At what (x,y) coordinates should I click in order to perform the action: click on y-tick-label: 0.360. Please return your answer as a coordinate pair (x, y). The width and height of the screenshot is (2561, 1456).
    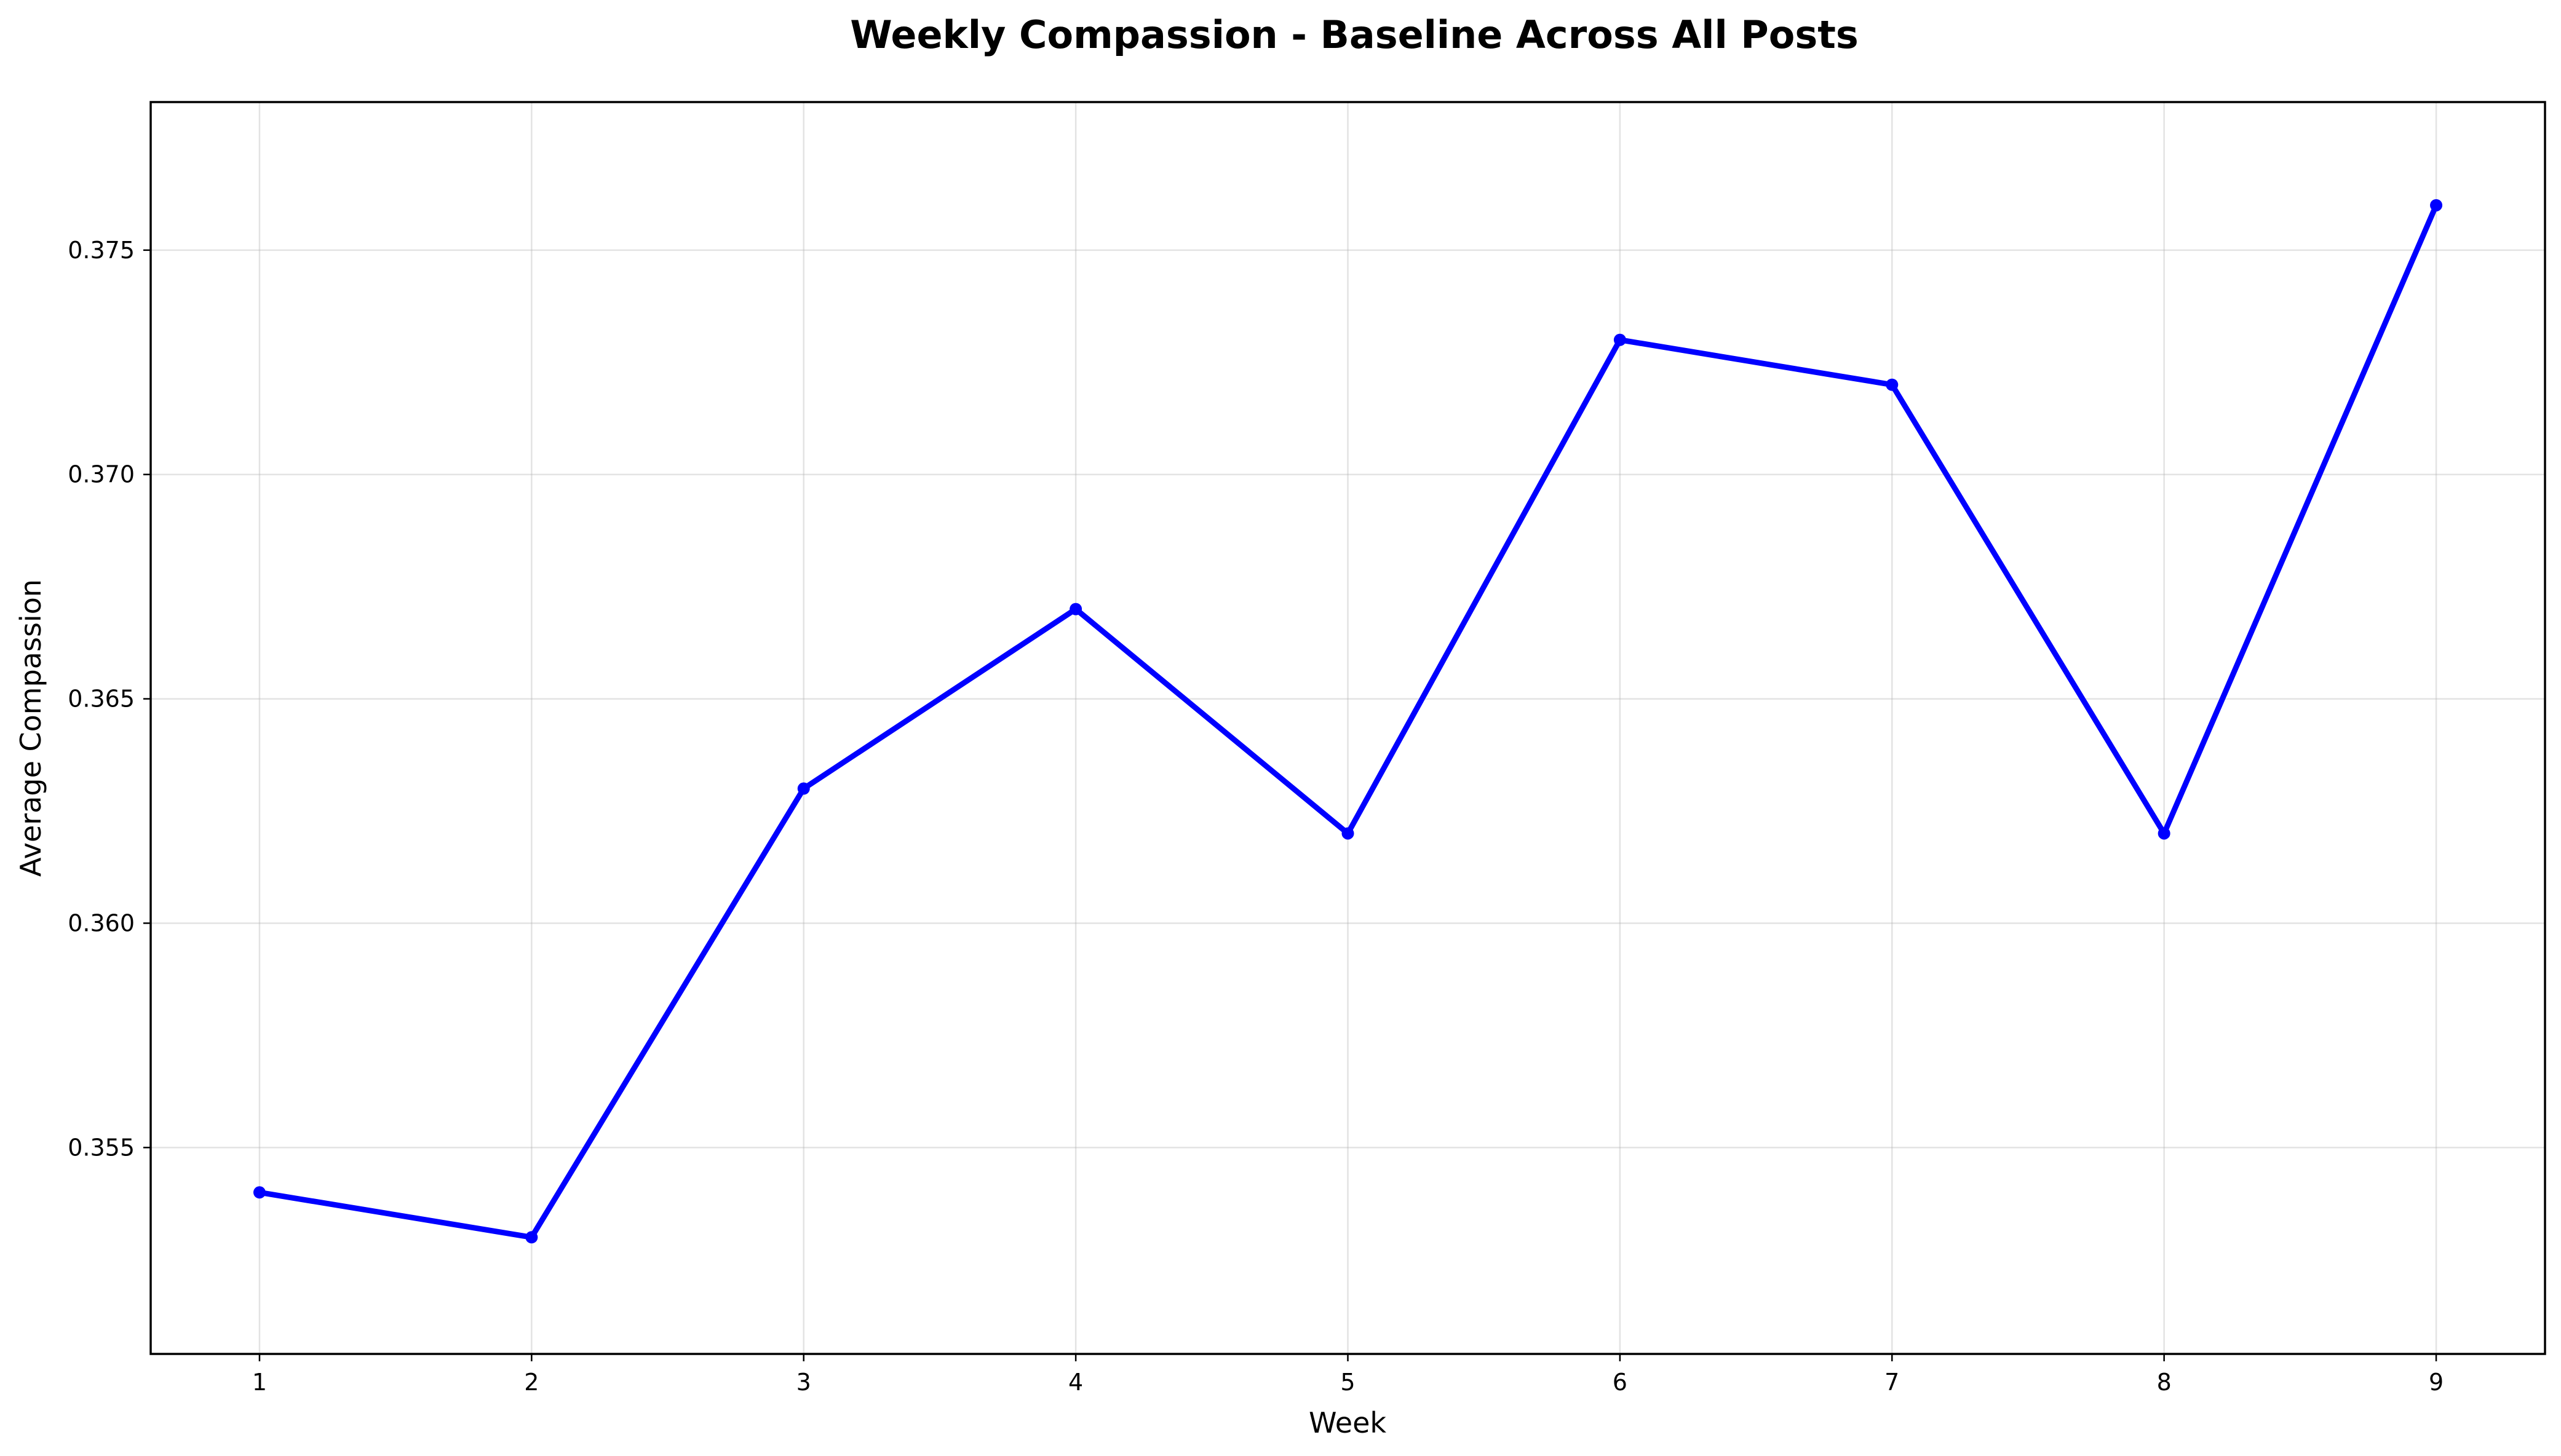
    Looking at the image, I should click on (102, 923).